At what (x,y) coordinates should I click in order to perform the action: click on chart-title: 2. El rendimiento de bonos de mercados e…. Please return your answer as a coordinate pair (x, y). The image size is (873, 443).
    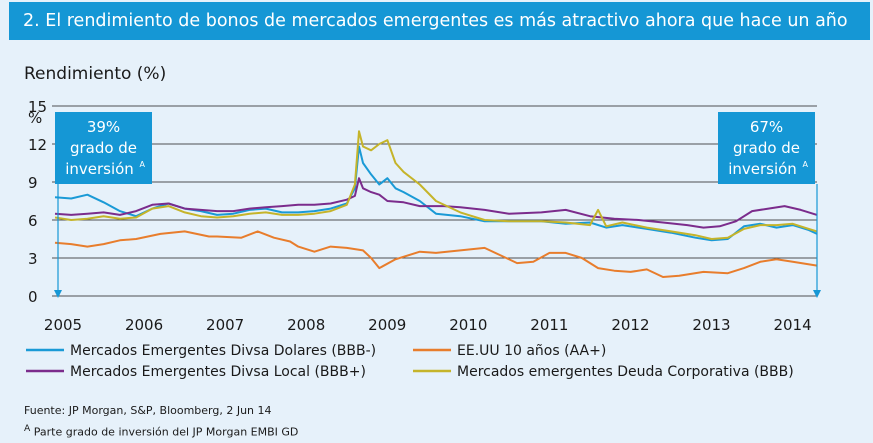
    Looking at the image, I should click on (435, 21).